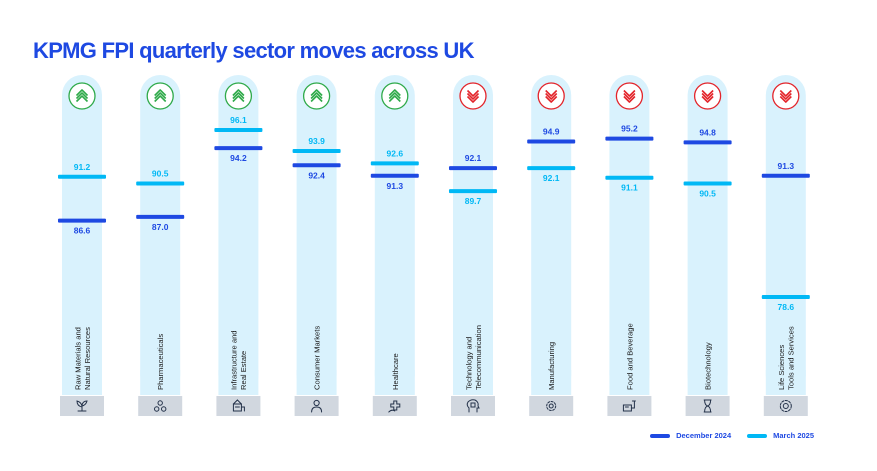  Describe the element at coordinates (160, 173) in the screenshot. I see `march-value-label: 90.5` at that location.